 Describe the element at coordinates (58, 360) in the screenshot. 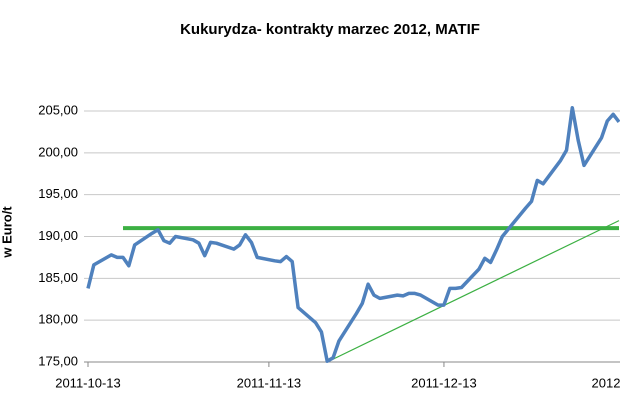

I see `y-tick-label: 175,00` at that location.